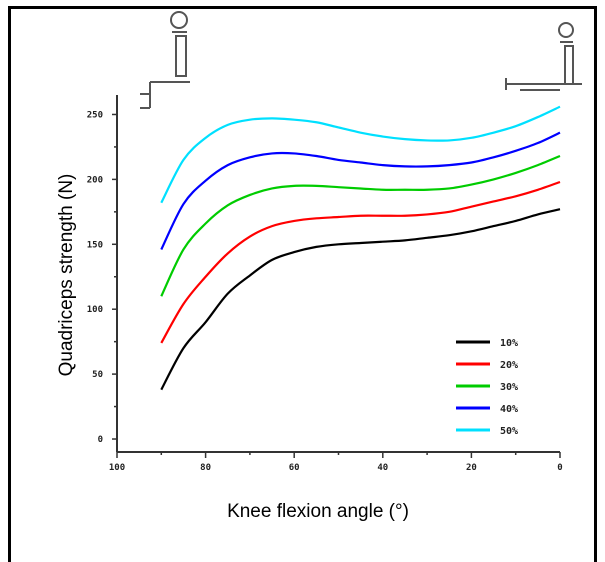 The height and width of the screenshot is (562, 605). What do you see at coordinates (97, 375) in the screenshot?
I see `y-tick-label: 50` at bounding box center [97, 375].